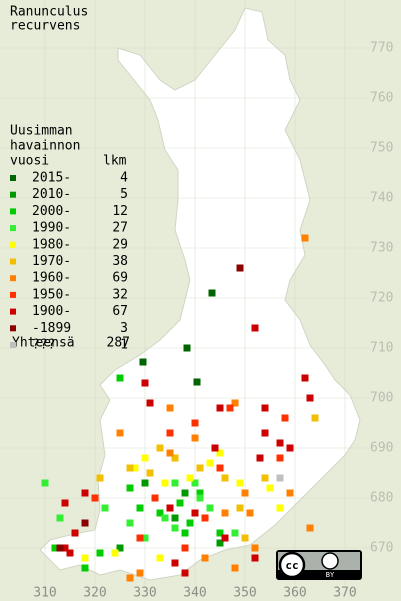 The image size is (401, 601). What do you see at coordinates (381, 498) in the screenshot?
I see `y-label: 680` at bounding box center [381, 498].